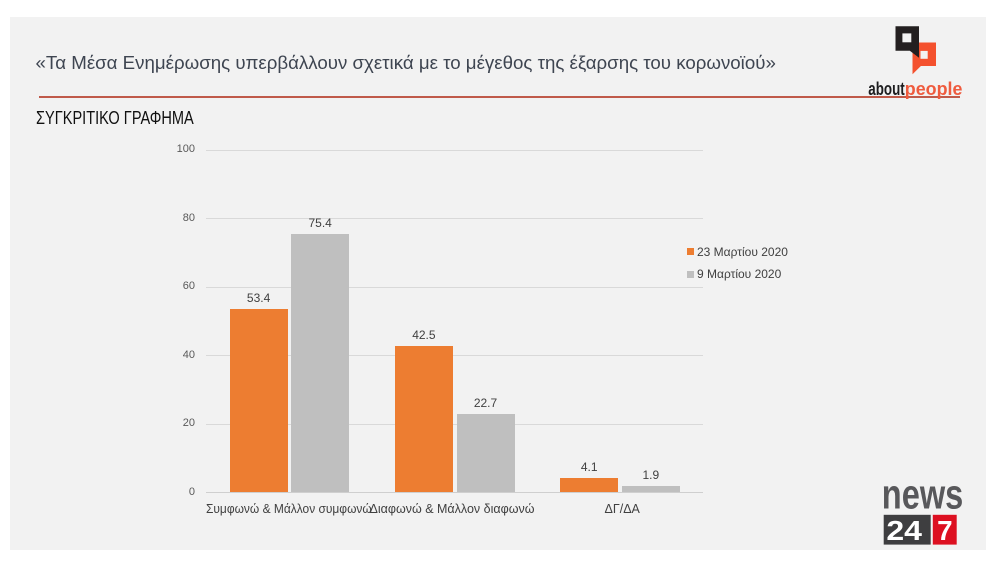 The image size is (1001, 567). I want to click on svg-text: people, so click(934, 88).